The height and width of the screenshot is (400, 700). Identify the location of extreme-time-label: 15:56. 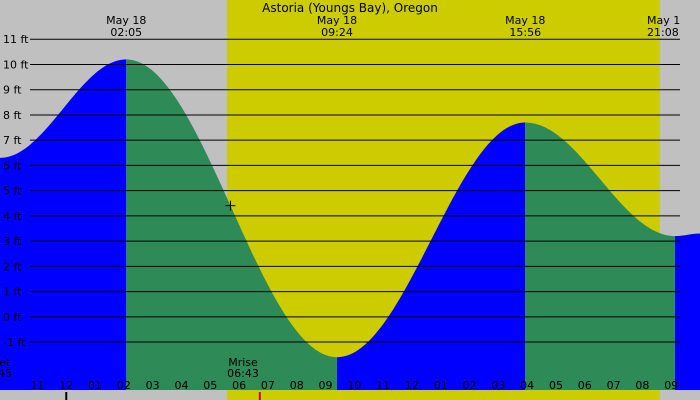
(525, 32).